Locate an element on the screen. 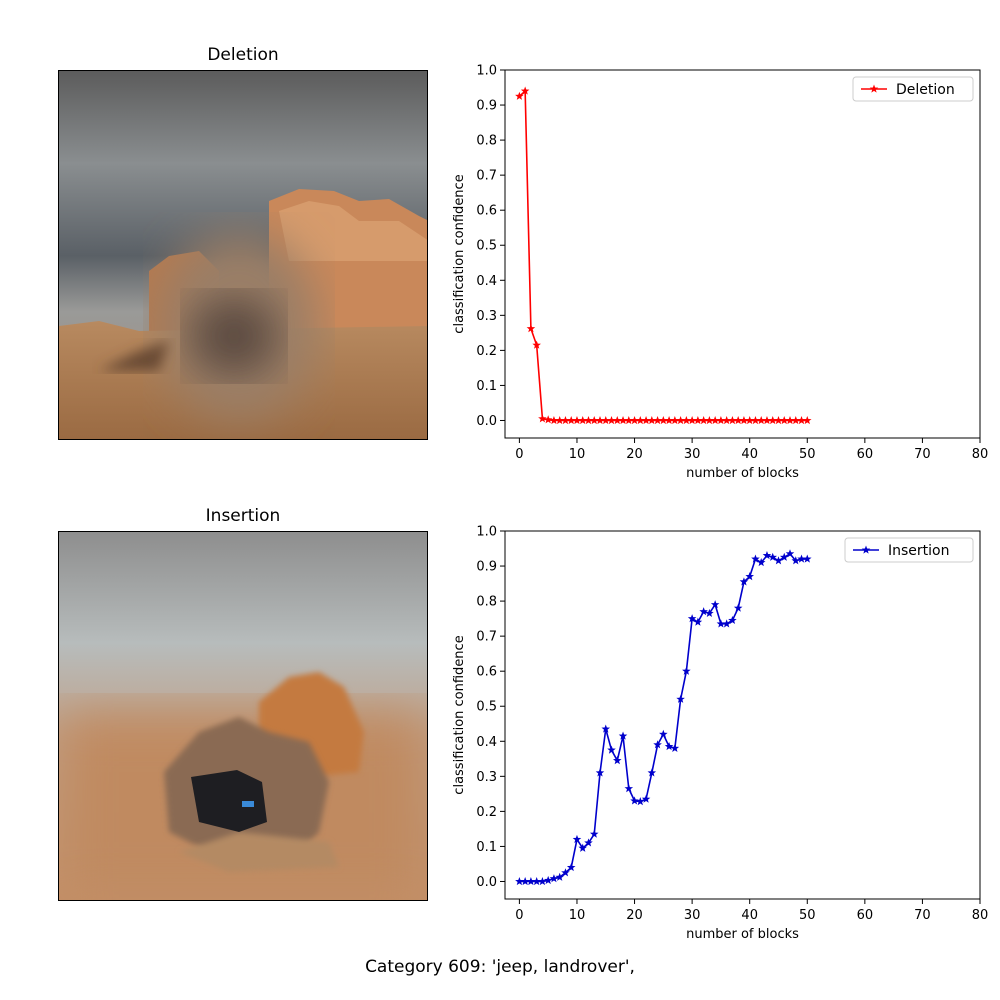  legend-label: Deletion is located at coordinates (925, 90).